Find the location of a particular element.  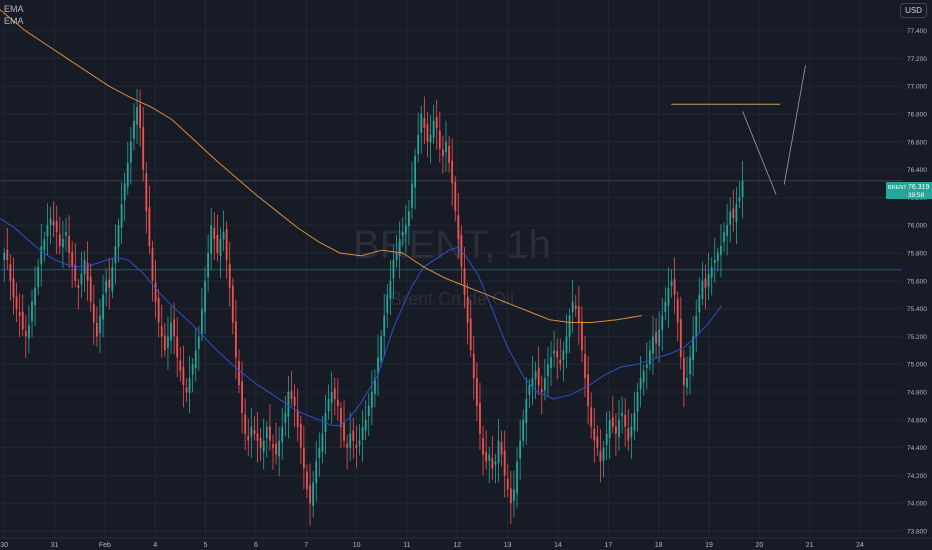

currency-button: USD is located at coordinates (913, 10).